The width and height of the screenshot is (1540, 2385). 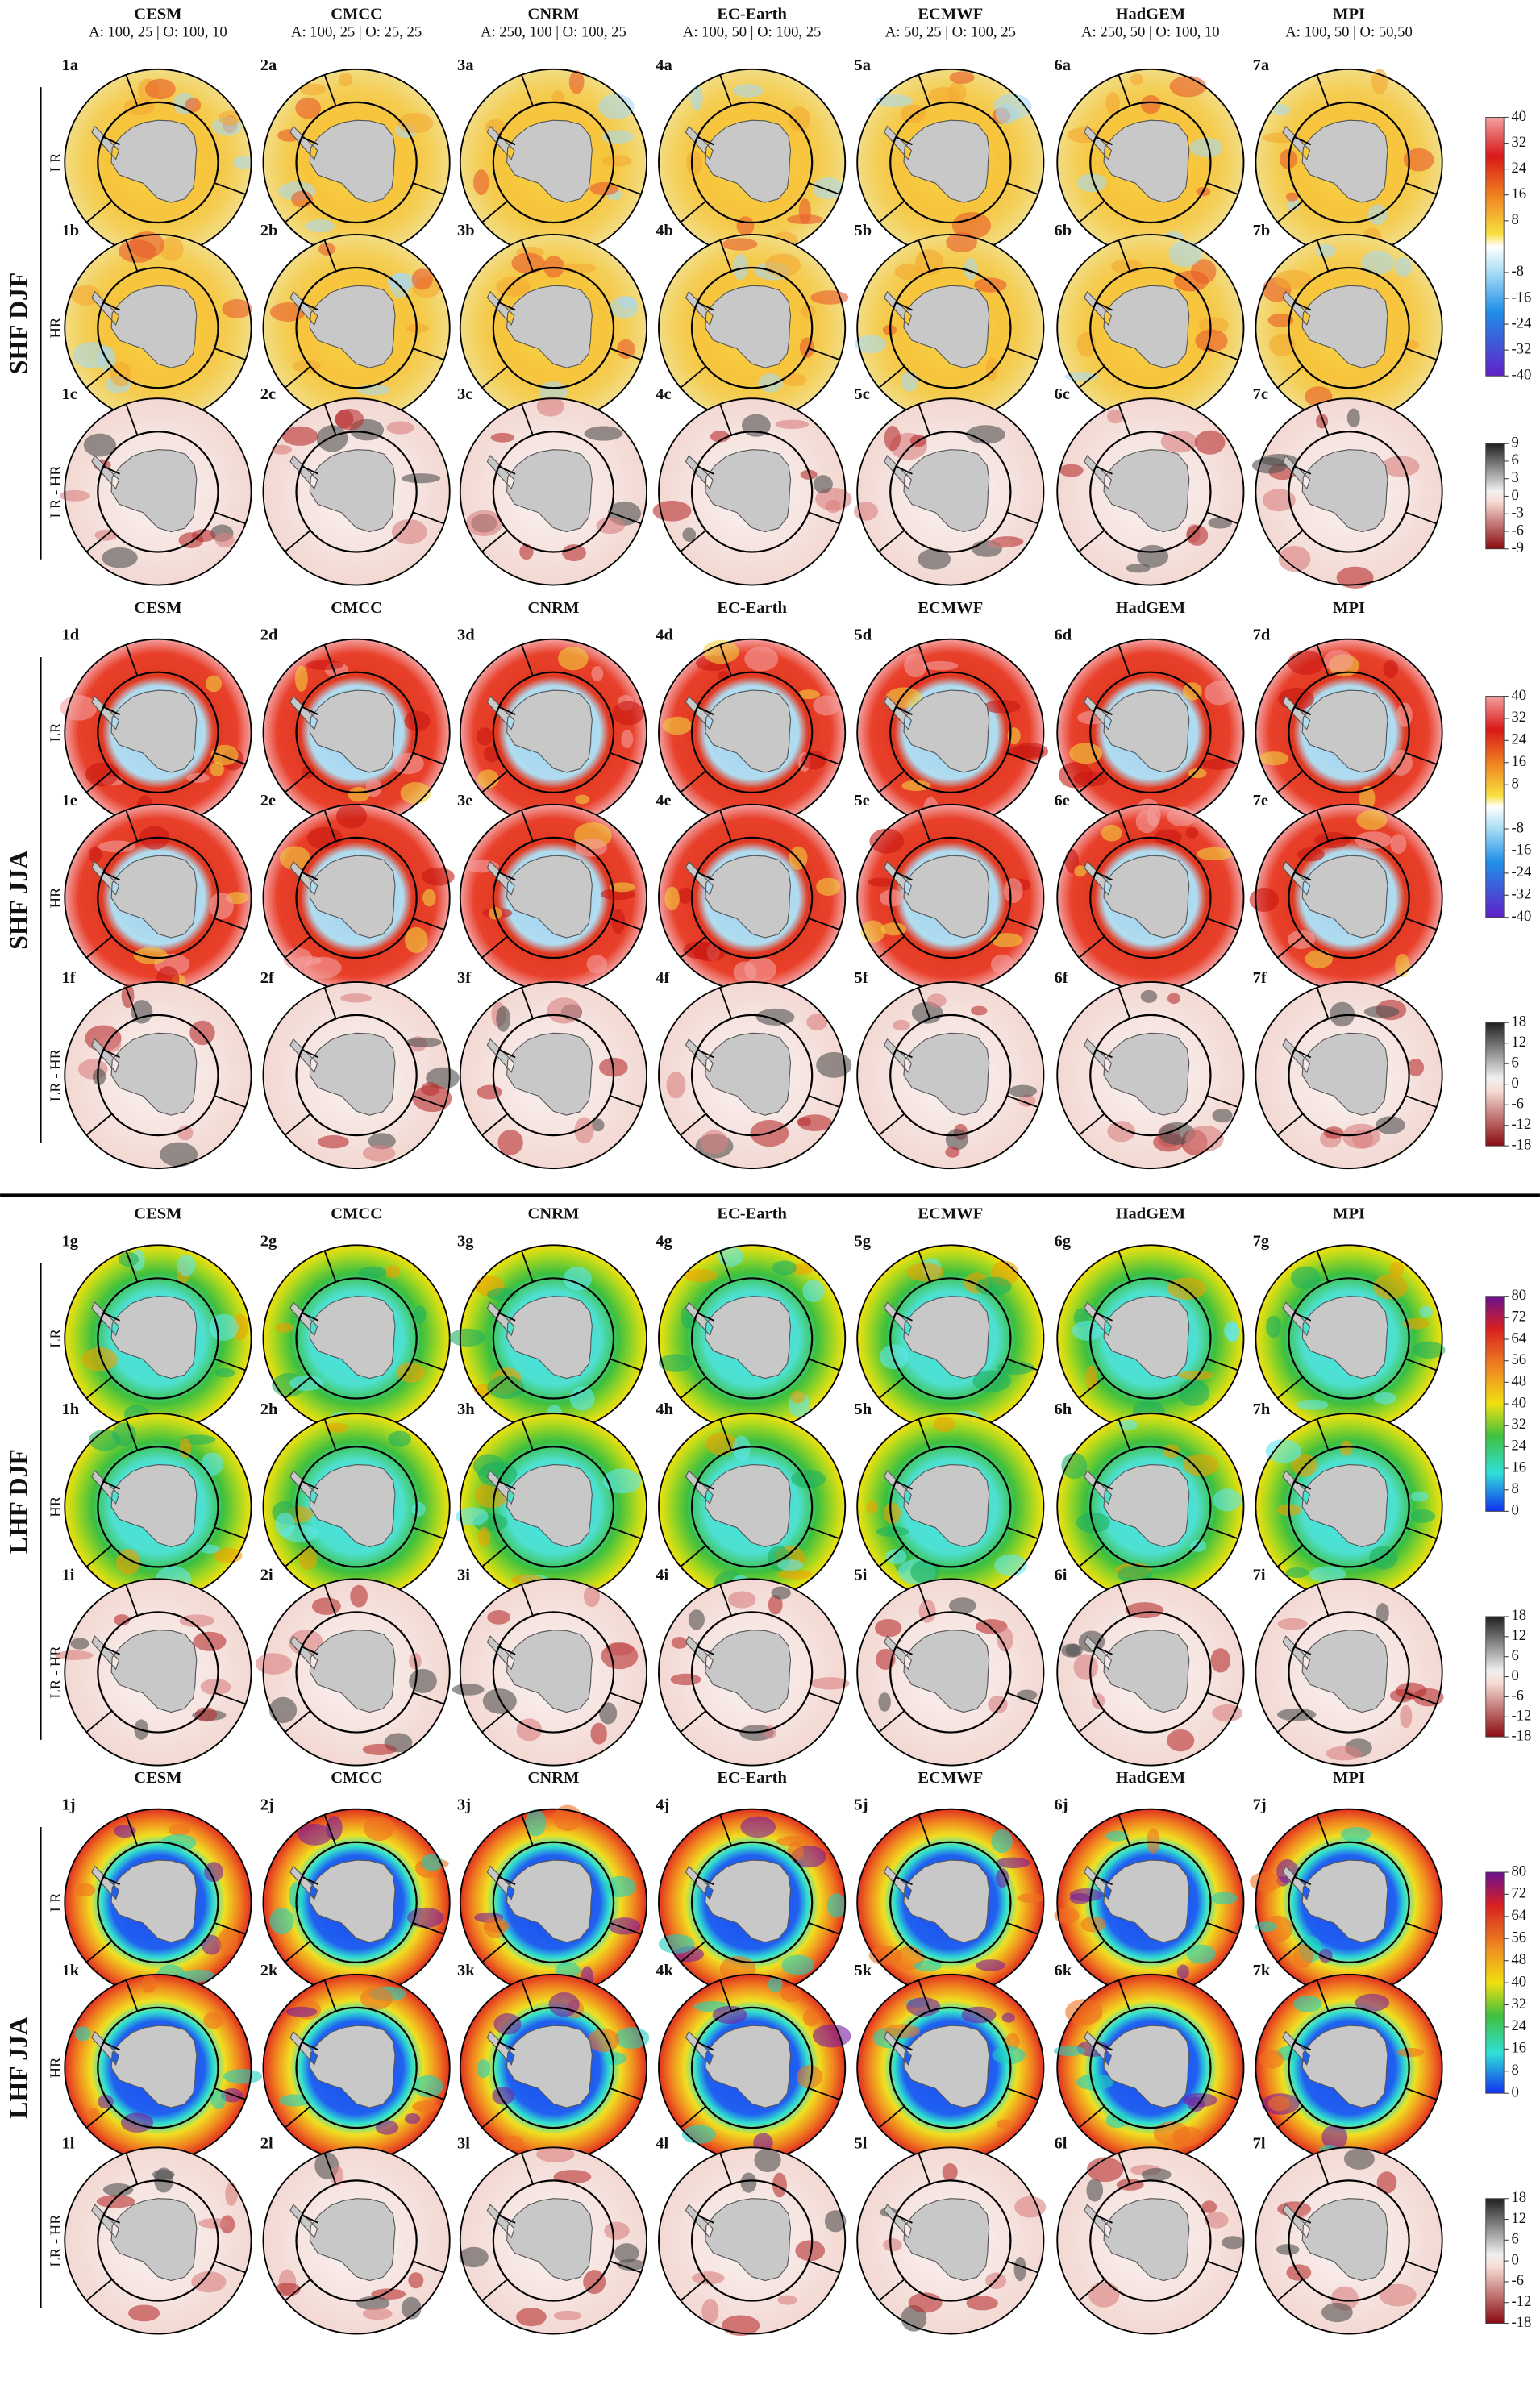 What do you see at coordinates (466, 1970) in the screenshot?
I see `panel-label: 3k` at bounding box center [466, 1970].